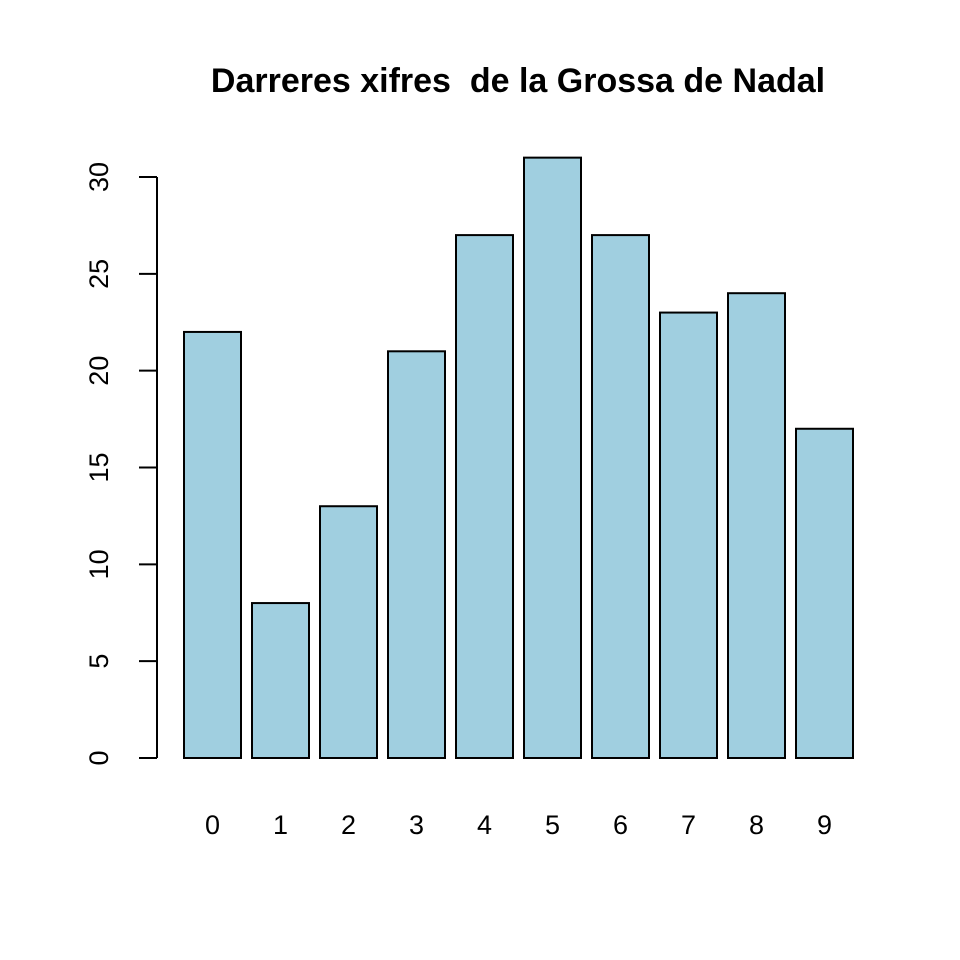  What do you see at coordinates (99, 661) in the screenshot?
I see `y-tick-label-5: 5` at bounding box center [99, 661].